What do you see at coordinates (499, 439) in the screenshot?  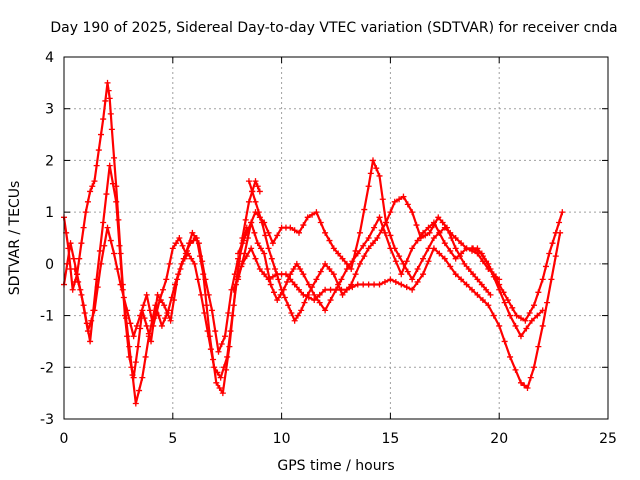 I see `x-tick-label: 20` at bounding box center [499, 439].